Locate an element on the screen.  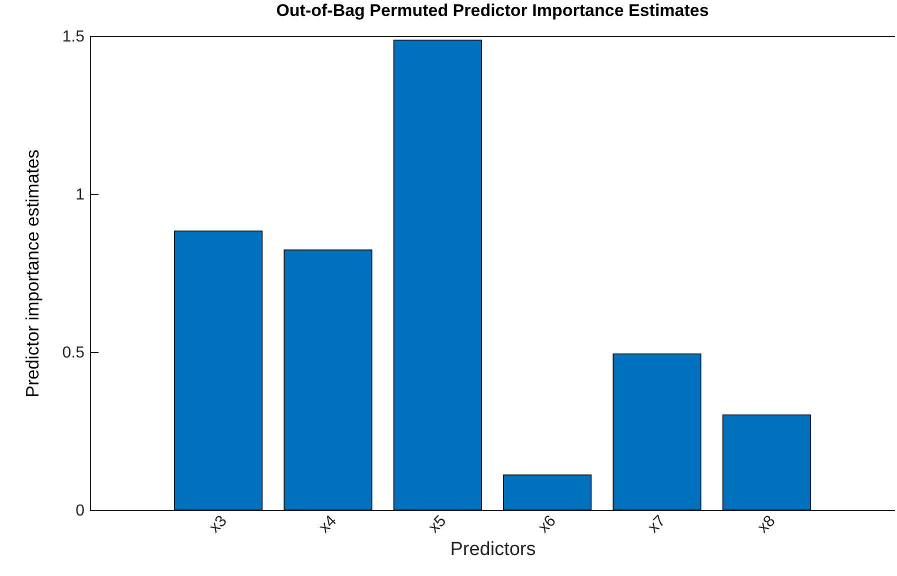
y-tick-label: 0 is located at coordinates (80, 511).